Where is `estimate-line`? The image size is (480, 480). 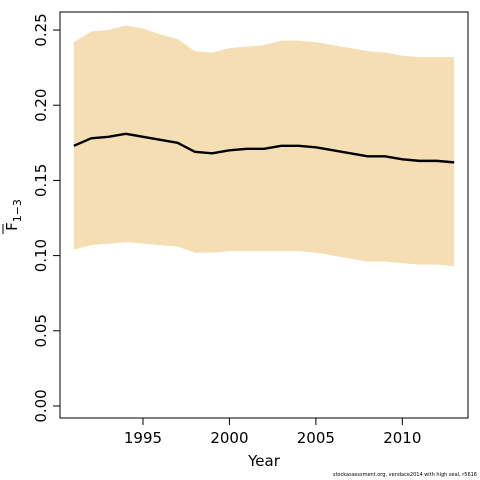 estimate-line is located at coordinates (264, 148).